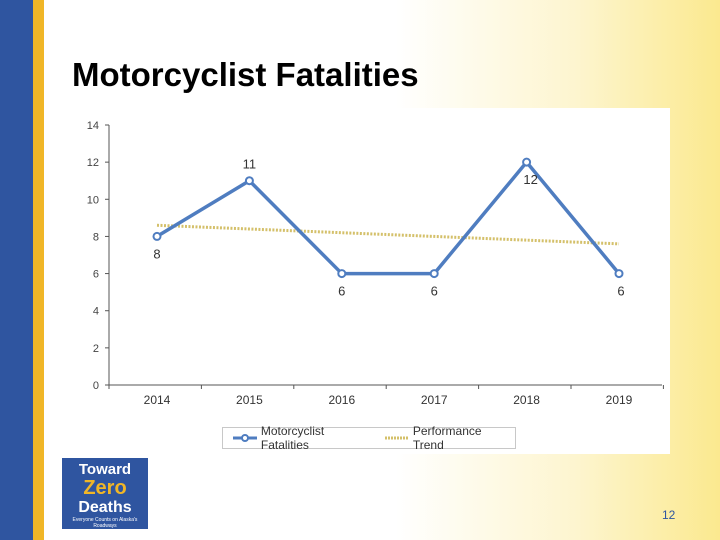  Describe the element at coordinates (619, 400) in the screenshot. I see `x-tick-label: 2019` at that location.